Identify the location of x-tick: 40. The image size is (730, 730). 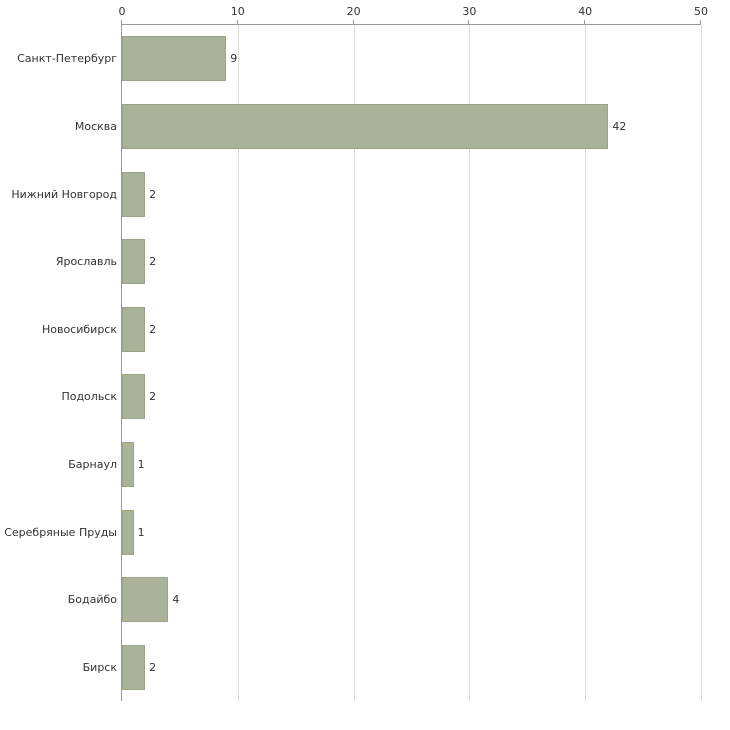
(585, 14).